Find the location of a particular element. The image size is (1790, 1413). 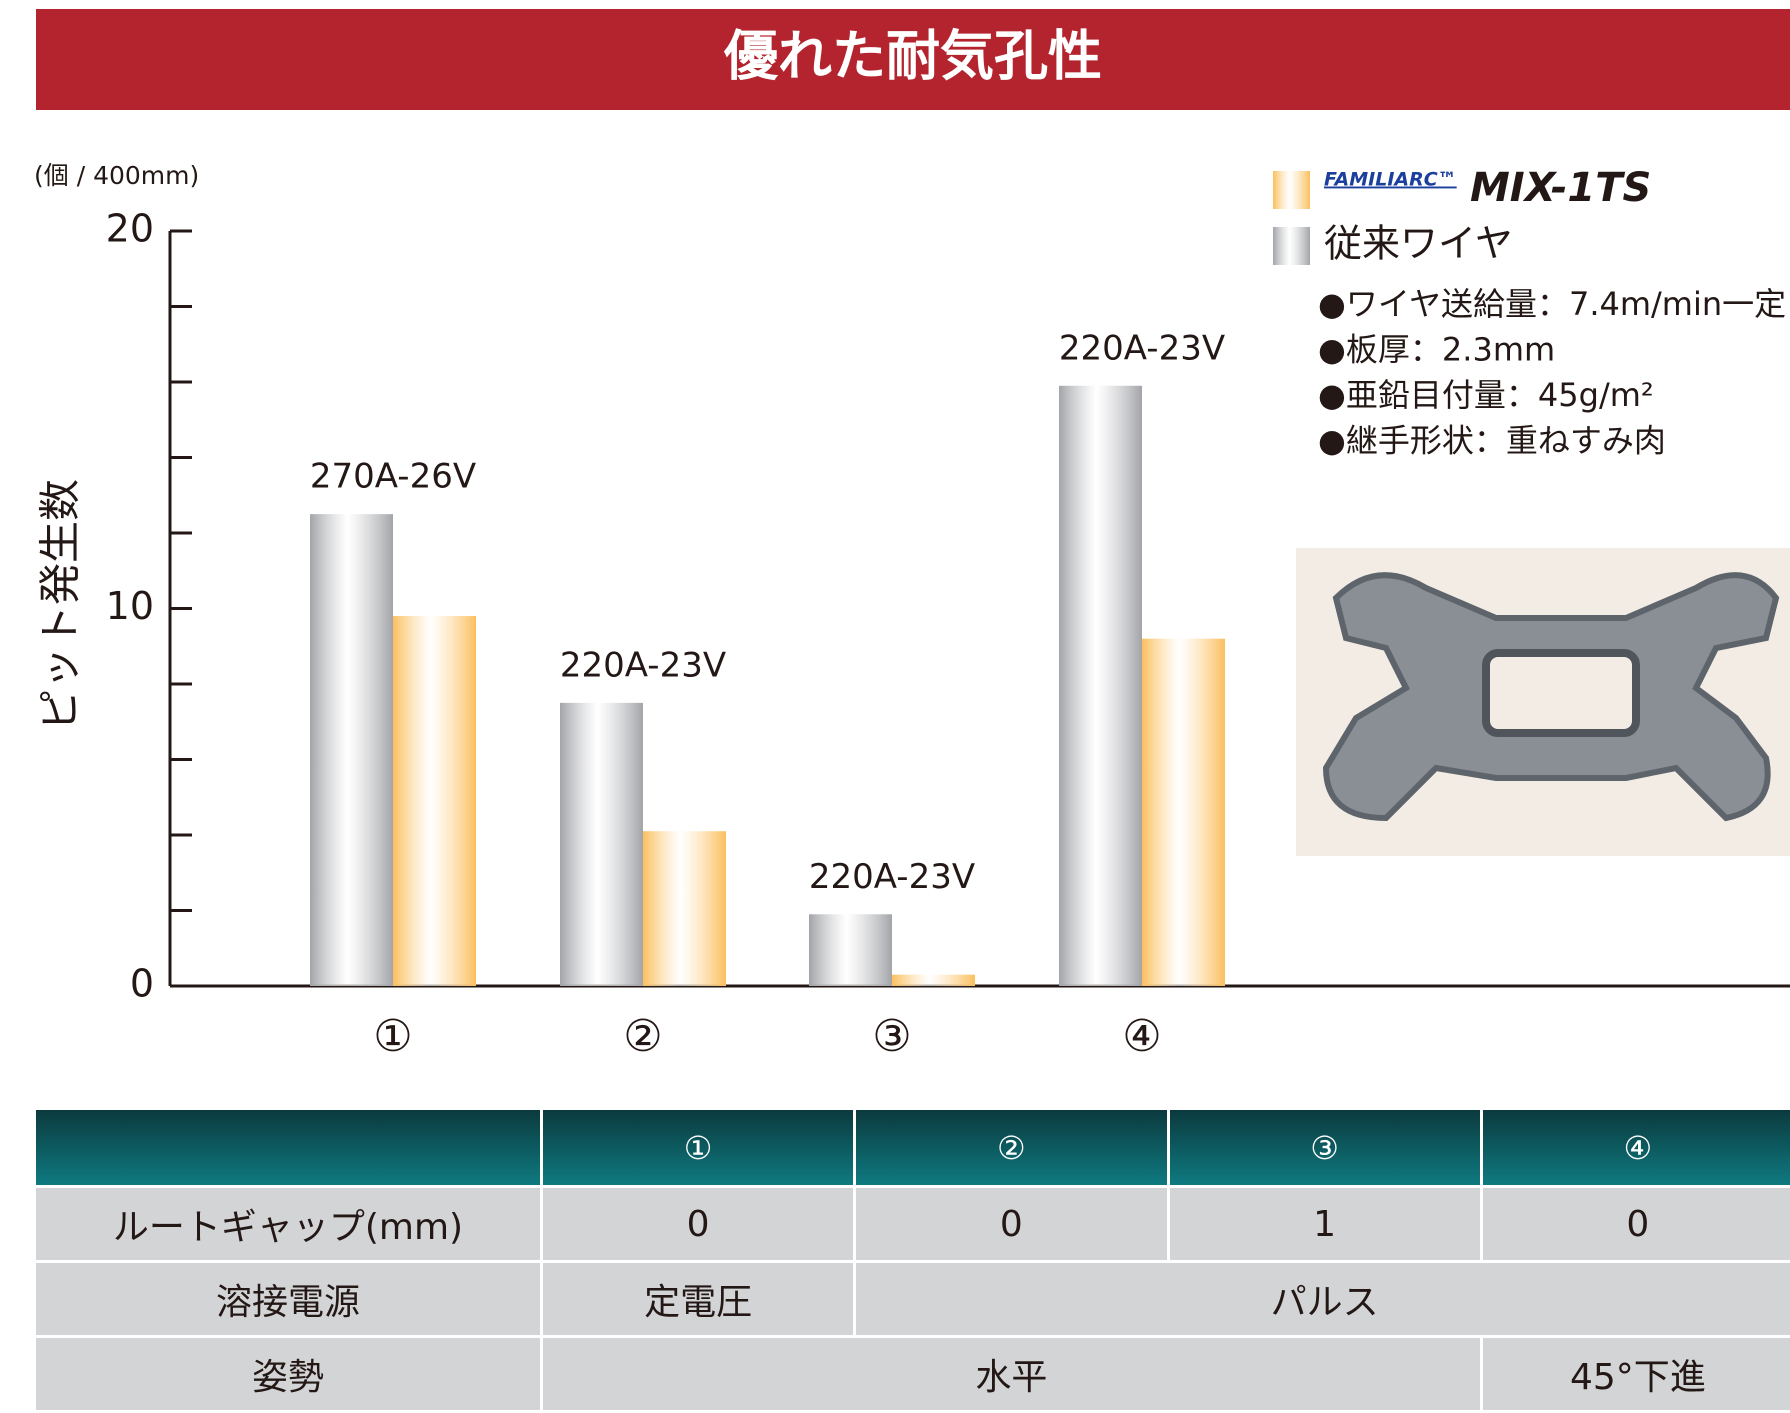

row-label: 溶接電源 is located at coordinates (288, 1299).